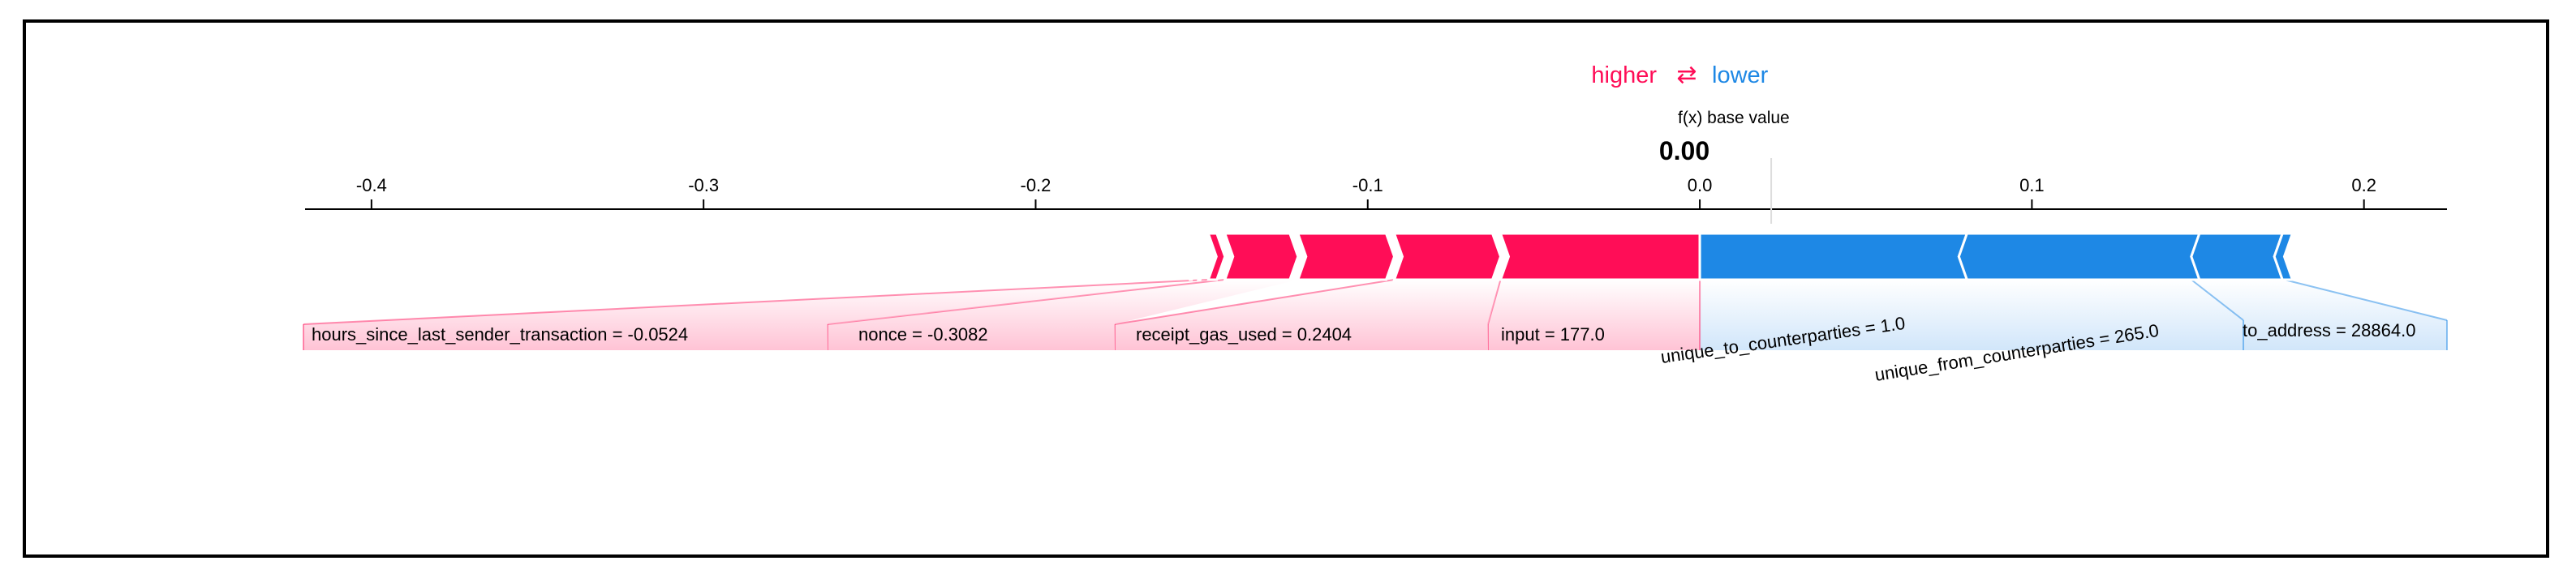 The height and width of the screenshot is (578, 2576). What do you see at coordinates (1740, 75) in the screenshot?
I see `legend-lower-label: lower` at bounding box center [1740, 75].